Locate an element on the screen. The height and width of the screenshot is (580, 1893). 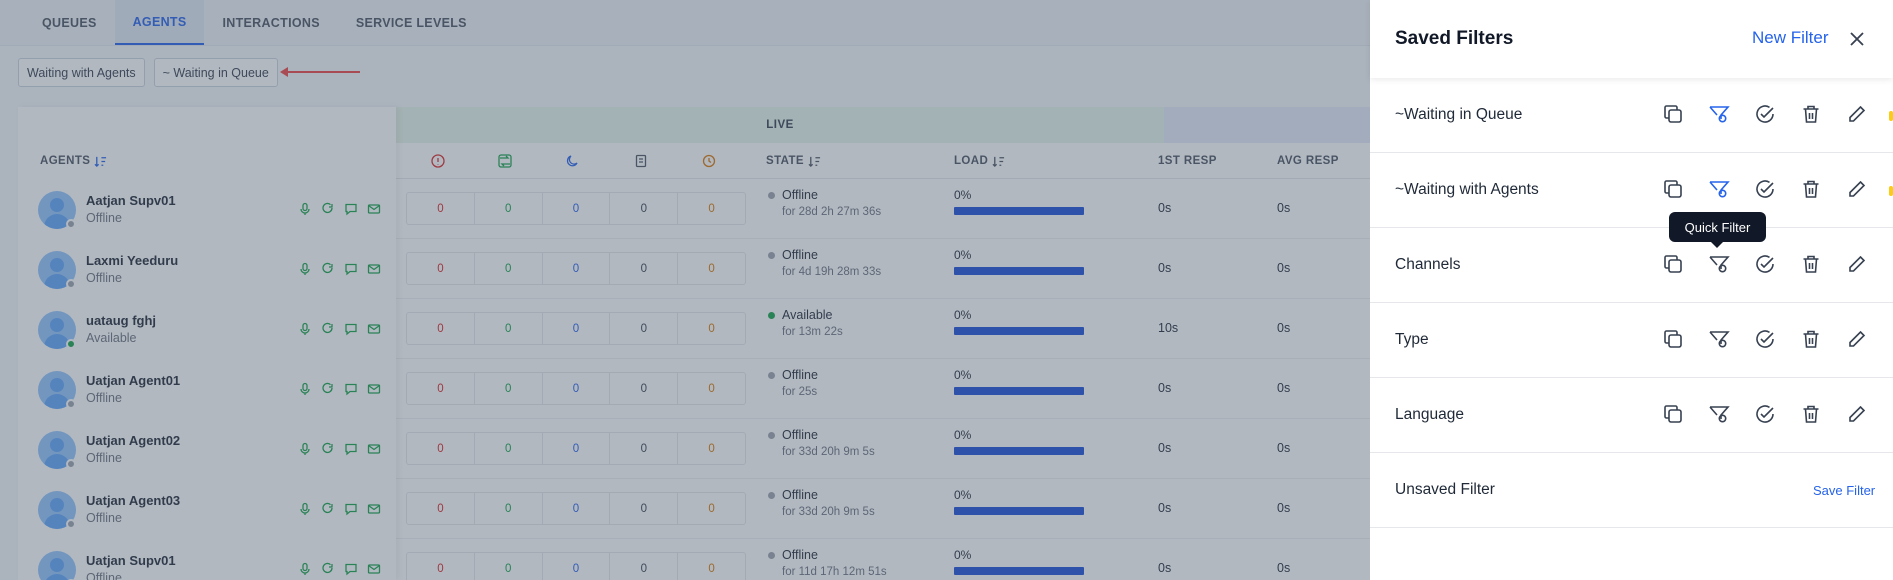
new-filter-button: New Filter is located at coordinates (1790, 37).